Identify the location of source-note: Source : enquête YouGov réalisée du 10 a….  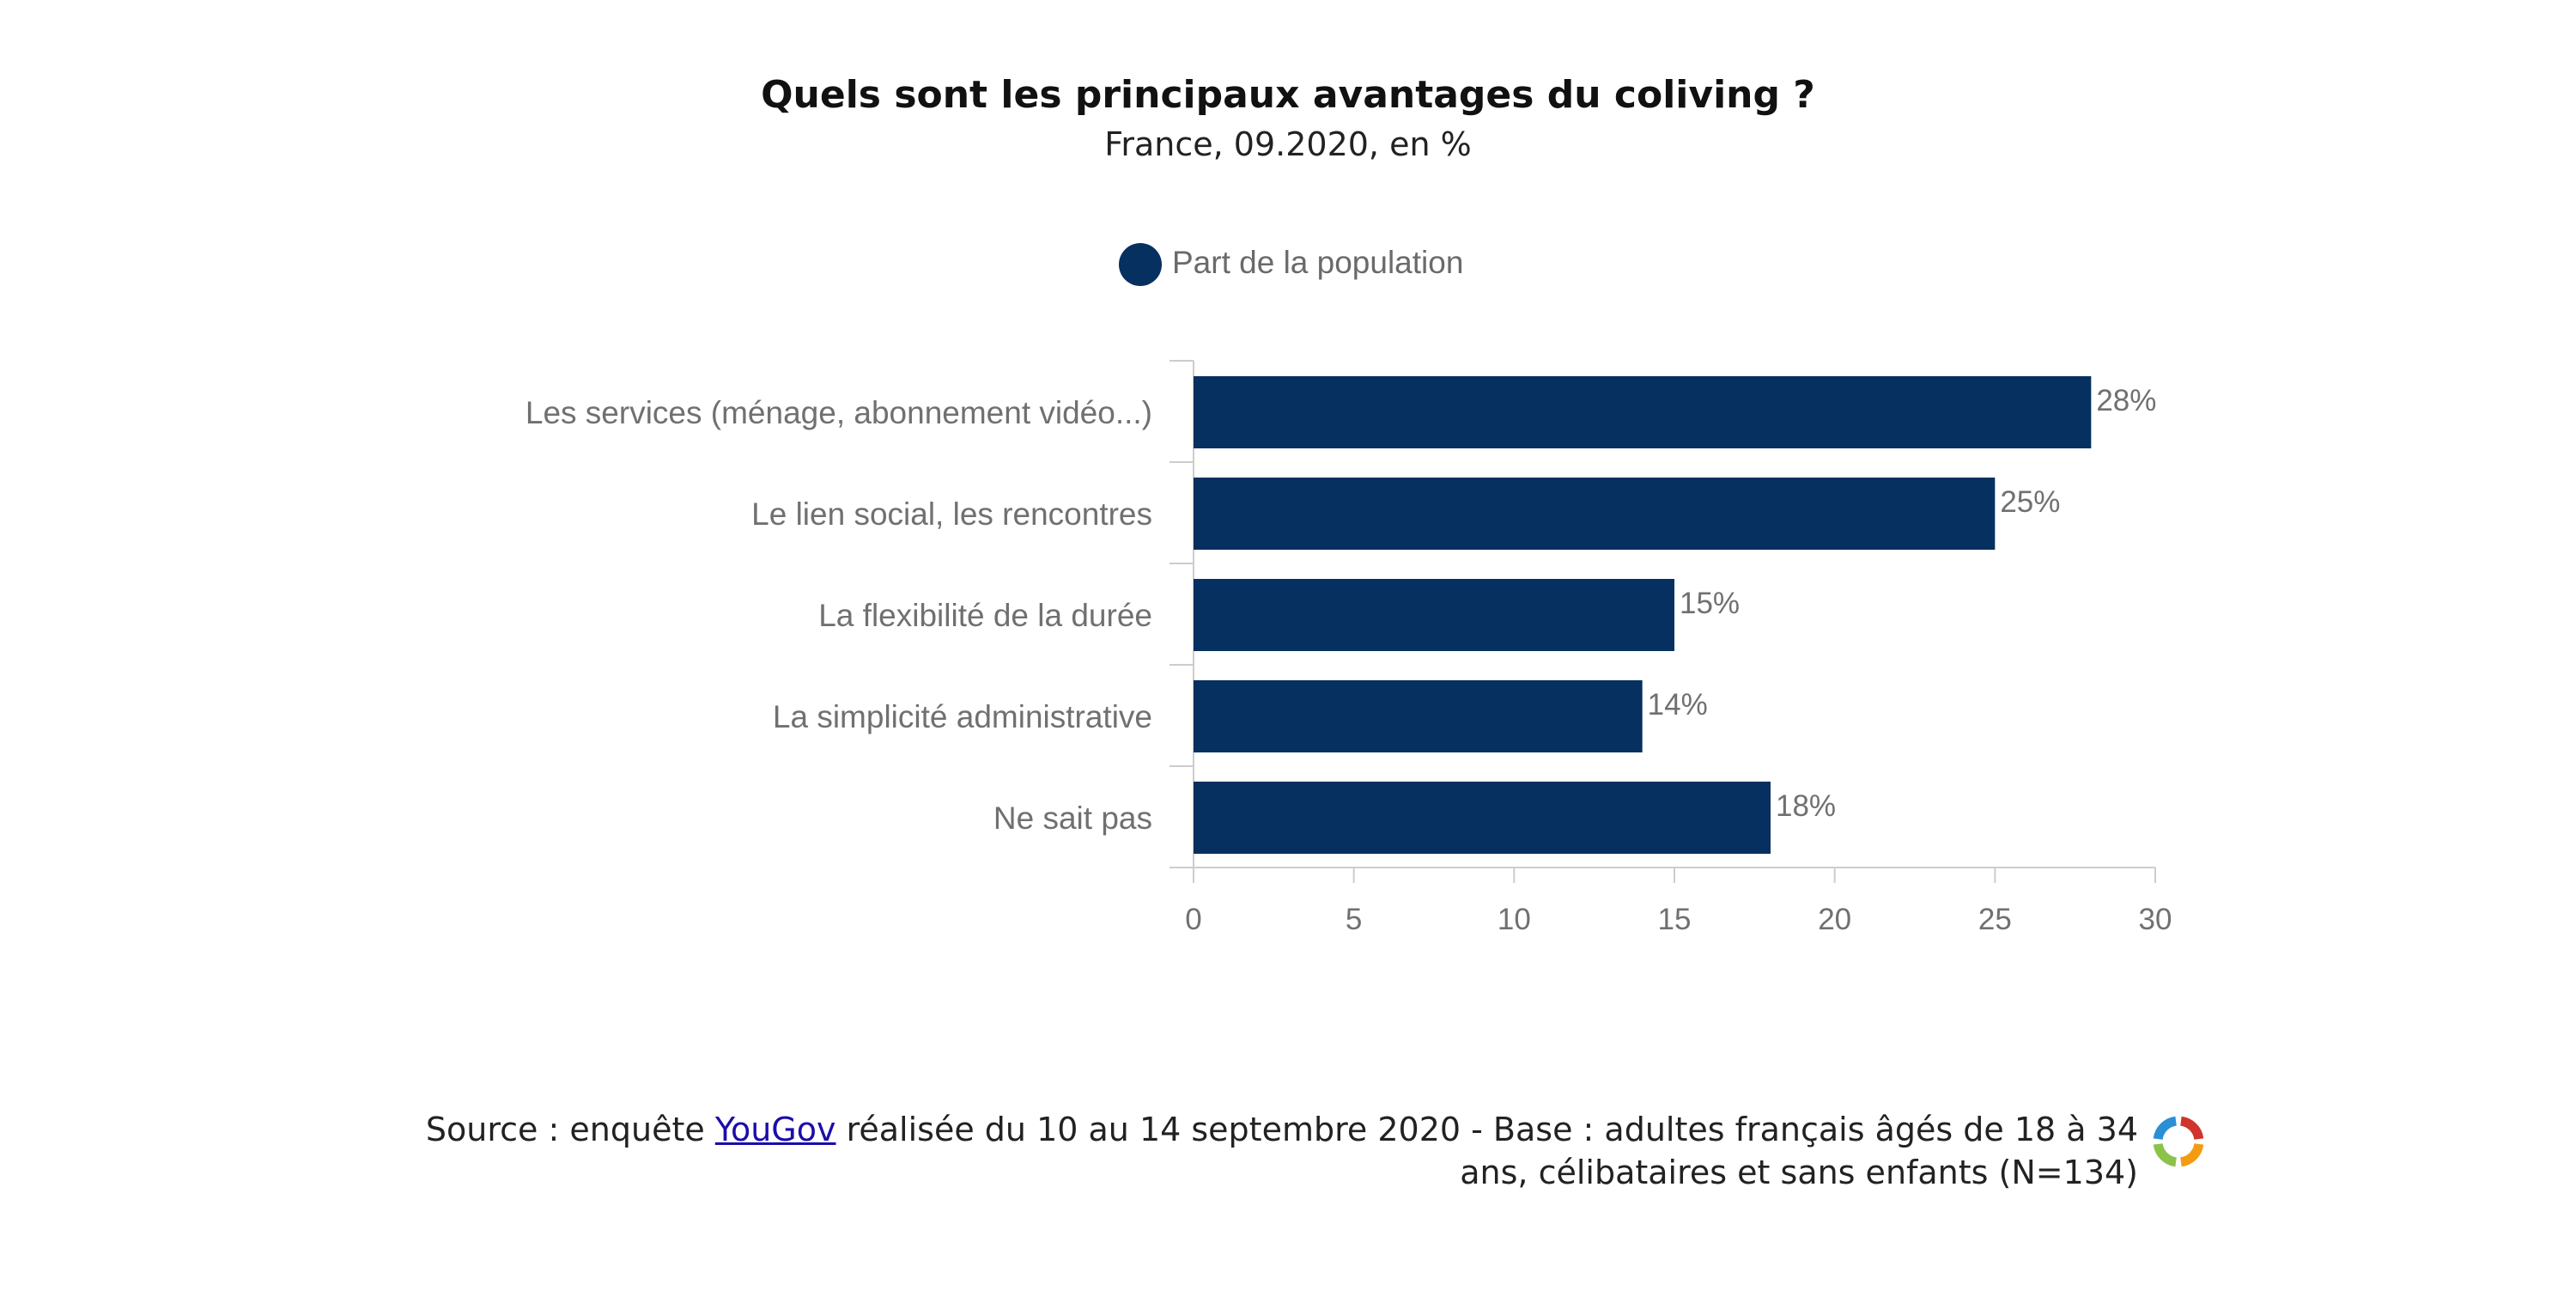
(1258, 1151).